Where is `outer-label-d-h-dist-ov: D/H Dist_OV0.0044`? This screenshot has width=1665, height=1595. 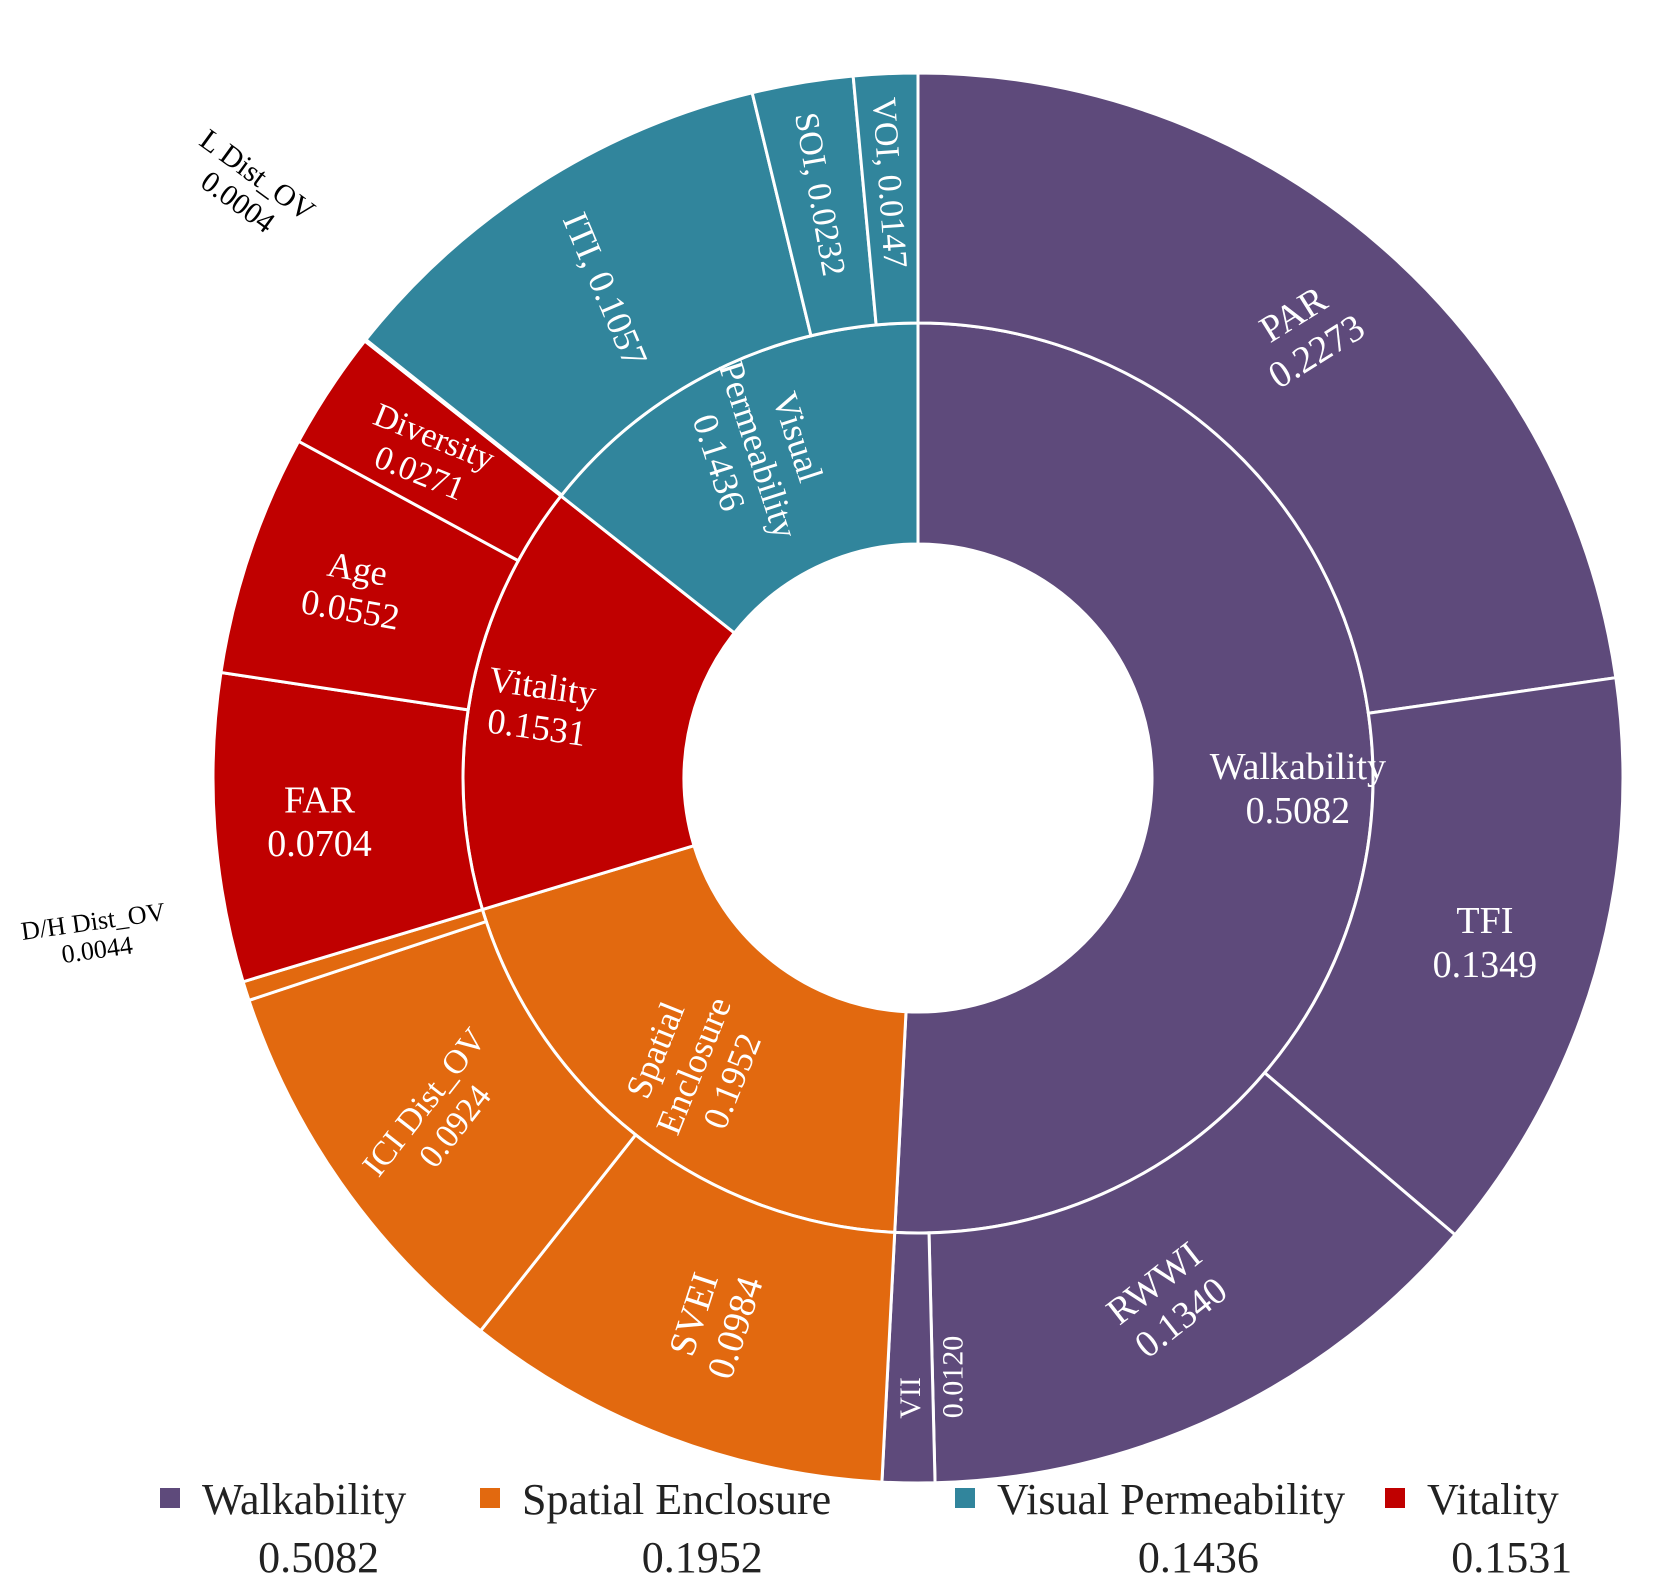
outer-label-d-h-dist-ov: D/H Dist_OV0.0044 is located at coordinates (95, 935).